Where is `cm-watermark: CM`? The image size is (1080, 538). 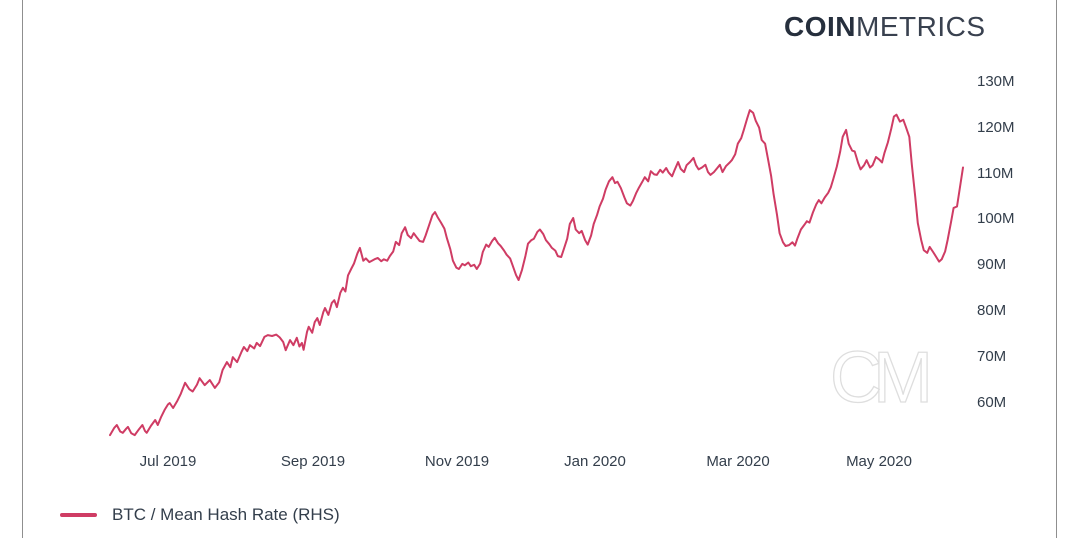 cm-watermark: CM is located at coordinates (883, 377).